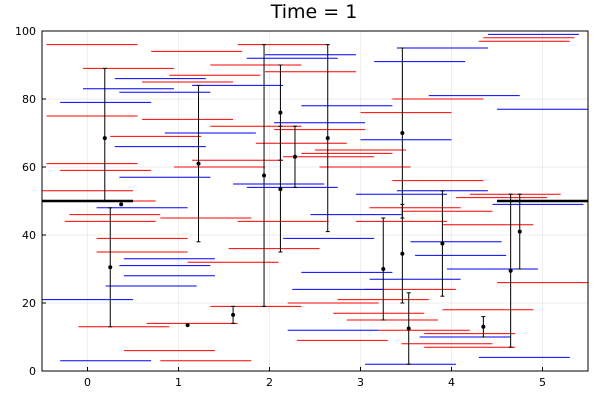 Image resolution: width=600 pixels, height=400 pixels. Describe the element at coordinates (87, 382) in the screenshot. I see `x-tick-label: 0` at that location.